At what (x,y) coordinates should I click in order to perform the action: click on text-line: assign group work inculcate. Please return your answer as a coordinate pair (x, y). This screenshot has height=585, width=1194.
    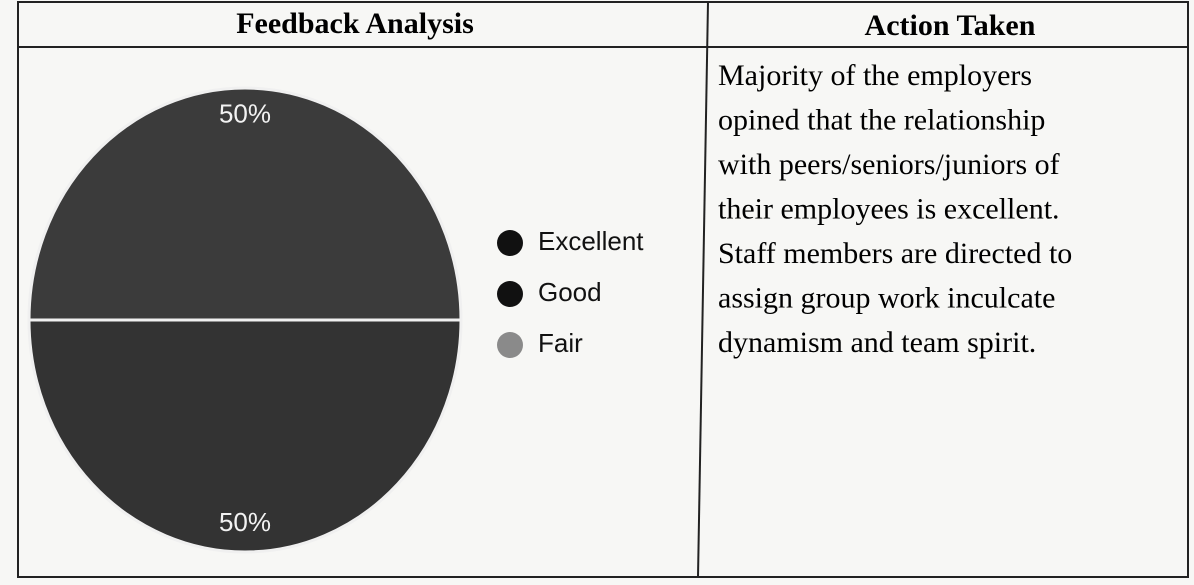
    Looking at the image, I should click on (886, 297).